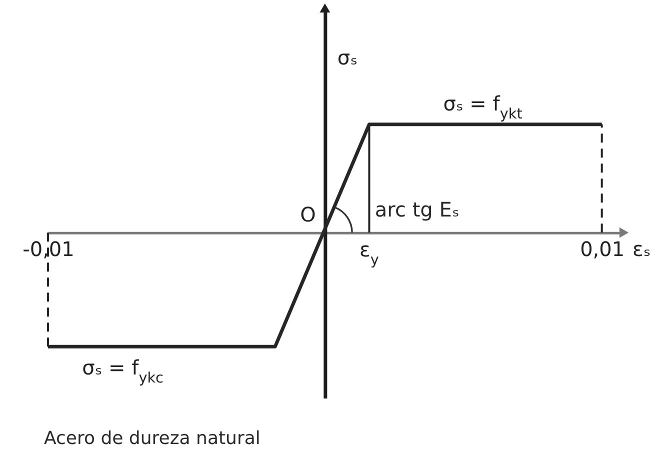 The image size is (667, 454). I want to click on annotation: O, so click(308, 214).